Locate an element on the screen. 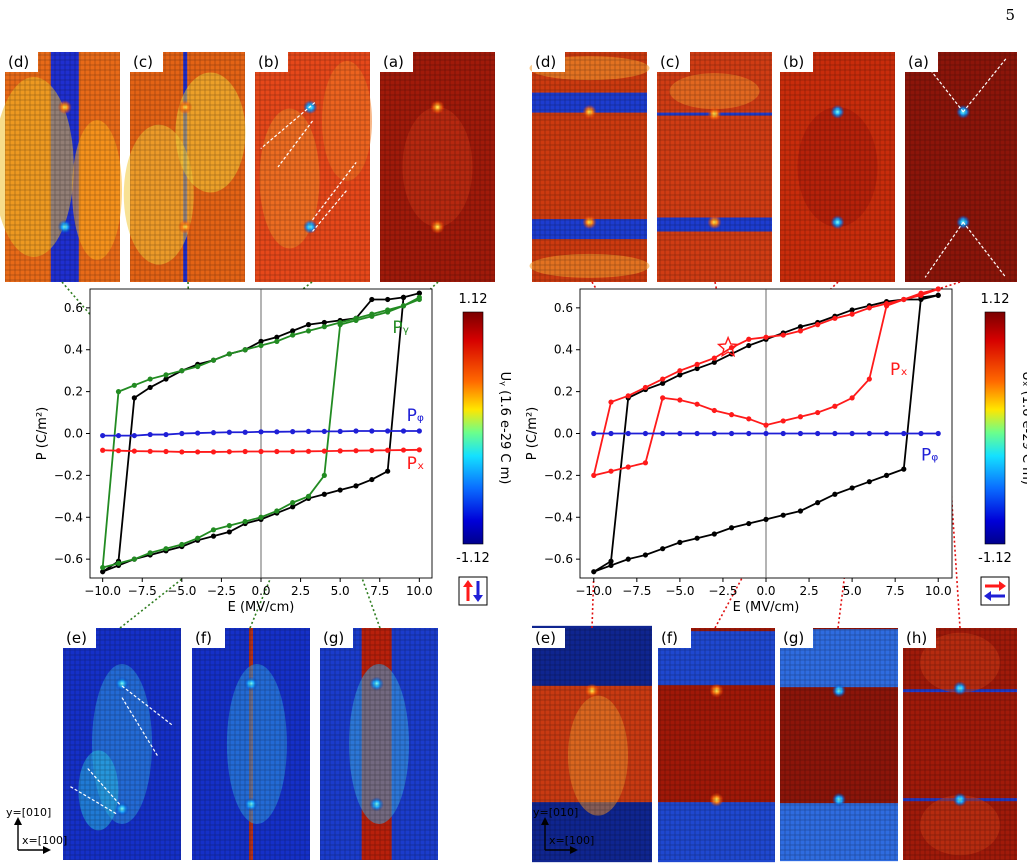 This screenshot has width=1027, height=863. colorbar-min-label: -1.12 is located at coordinates (995, 558).